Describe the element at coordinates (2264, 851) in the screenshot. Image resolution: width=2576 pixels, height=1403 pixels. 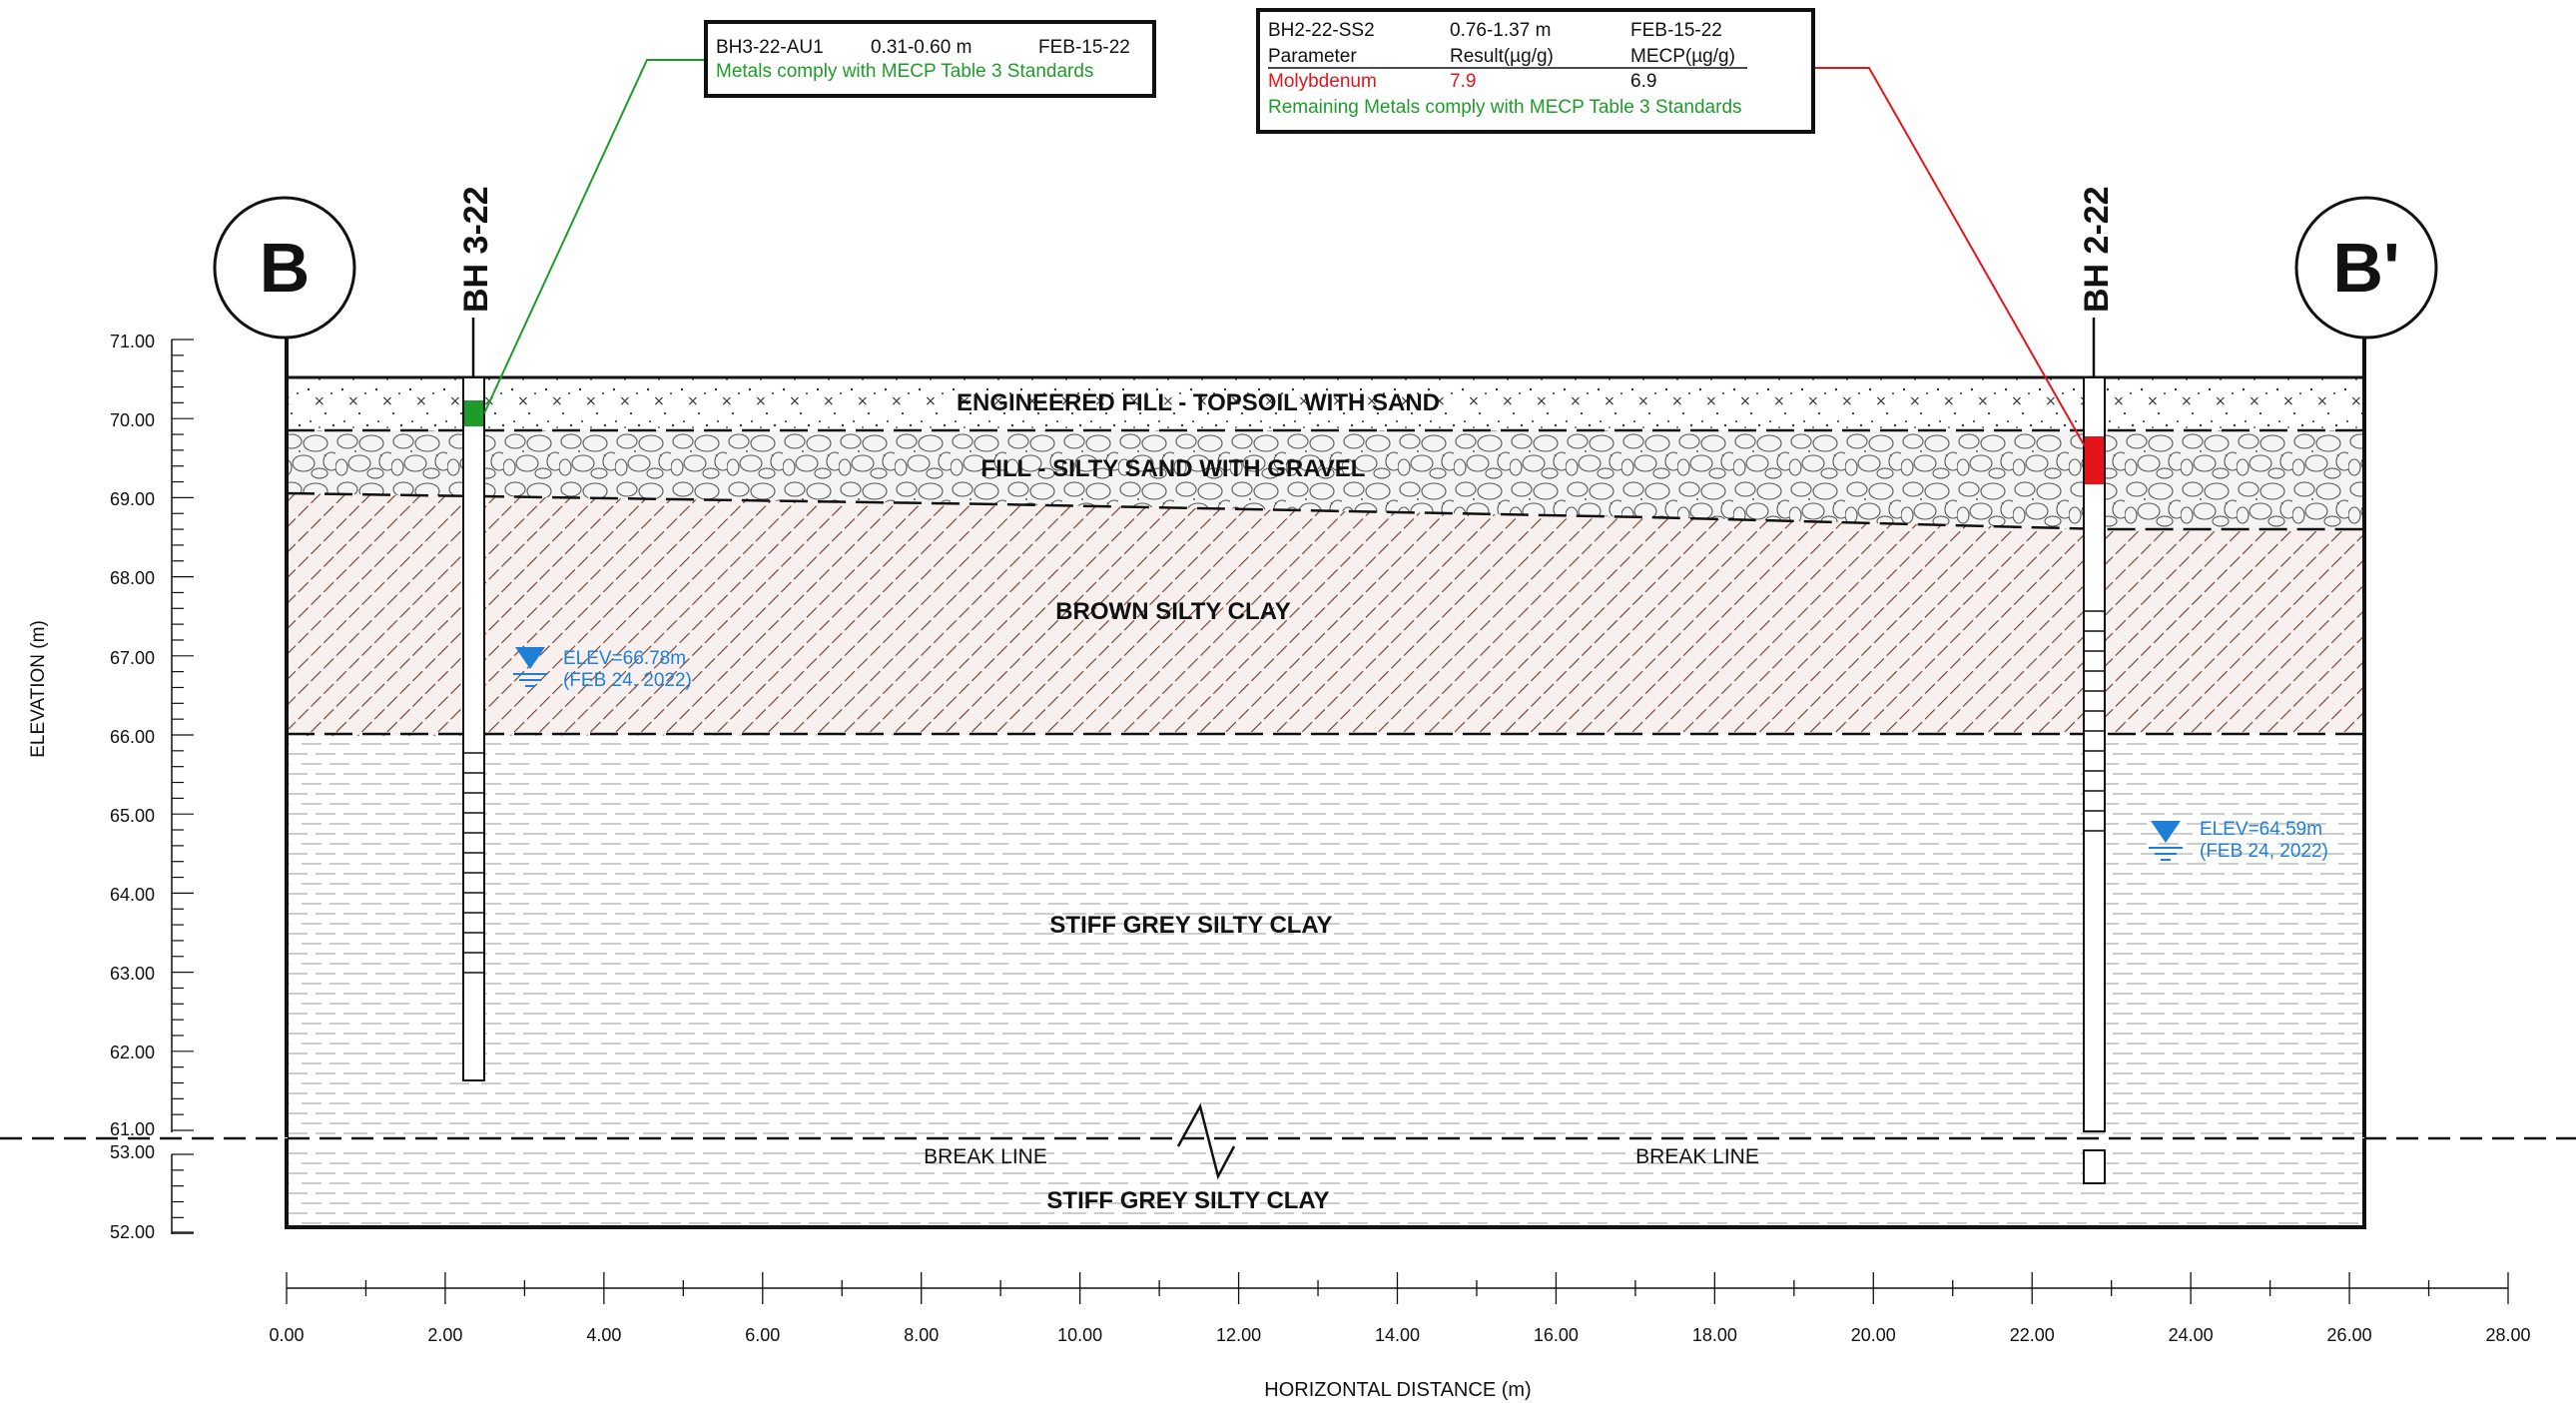
I see `water-level-bh2-date: (FEB 24, 2022)` at that location.